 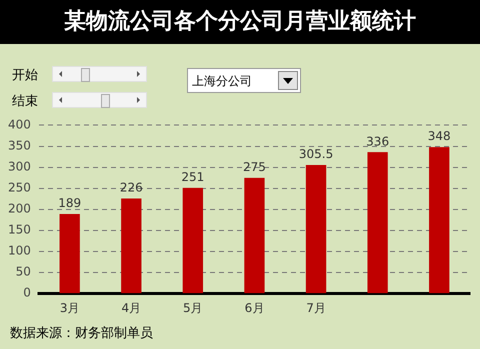 I want to click on y-tick-label: 300, so click(x=19, y=166).